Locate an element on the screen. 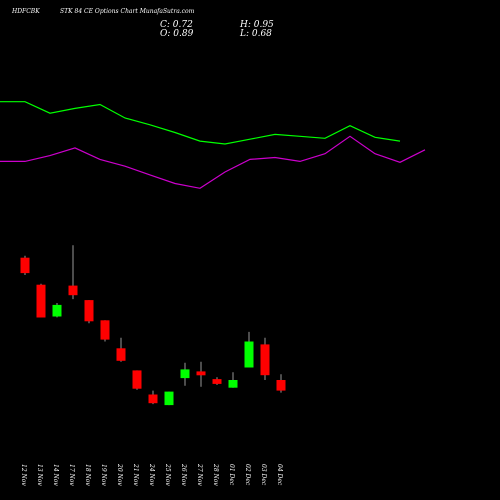  close-value: C: 0.72 is located at coordinates (176, 25).